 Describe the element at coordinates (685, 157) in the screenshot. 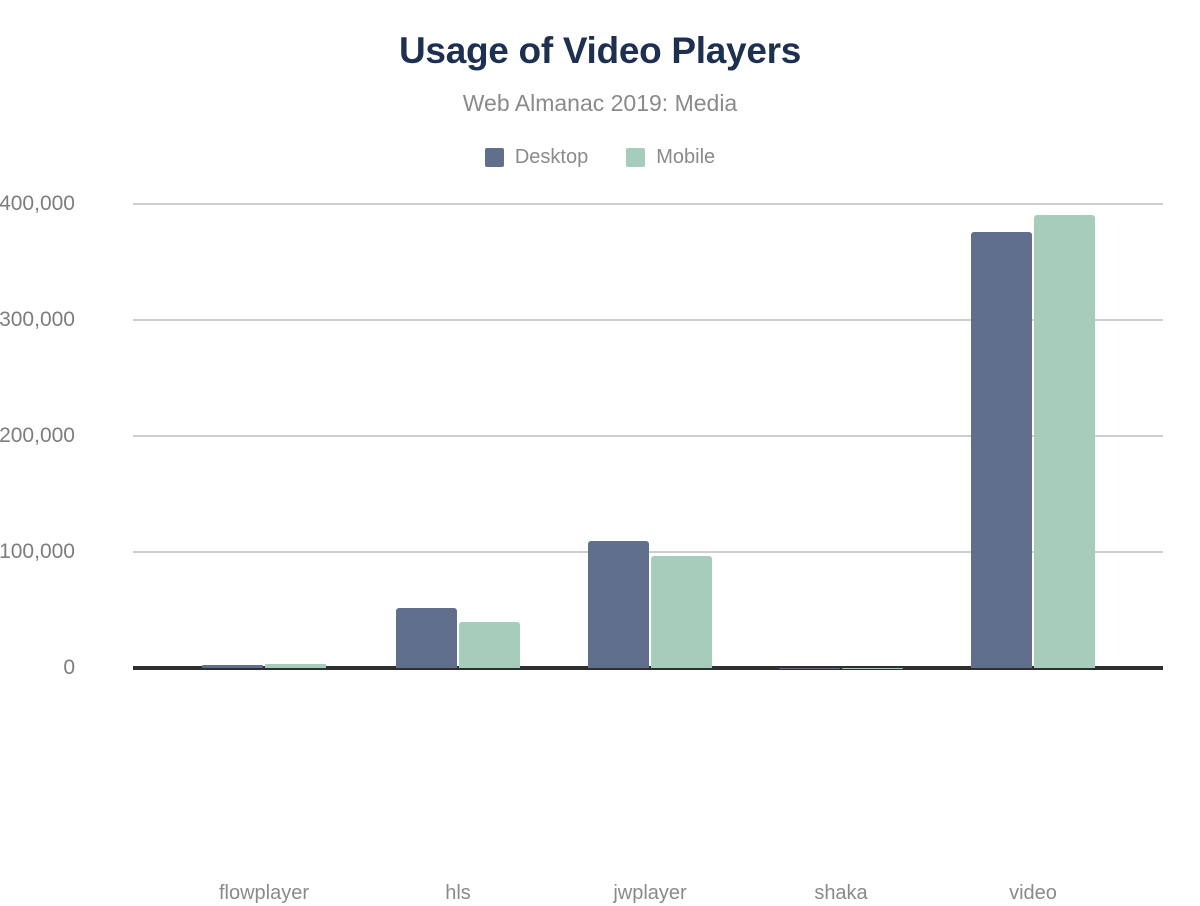

I see `legend-label-mobile: Mobile` at that location.